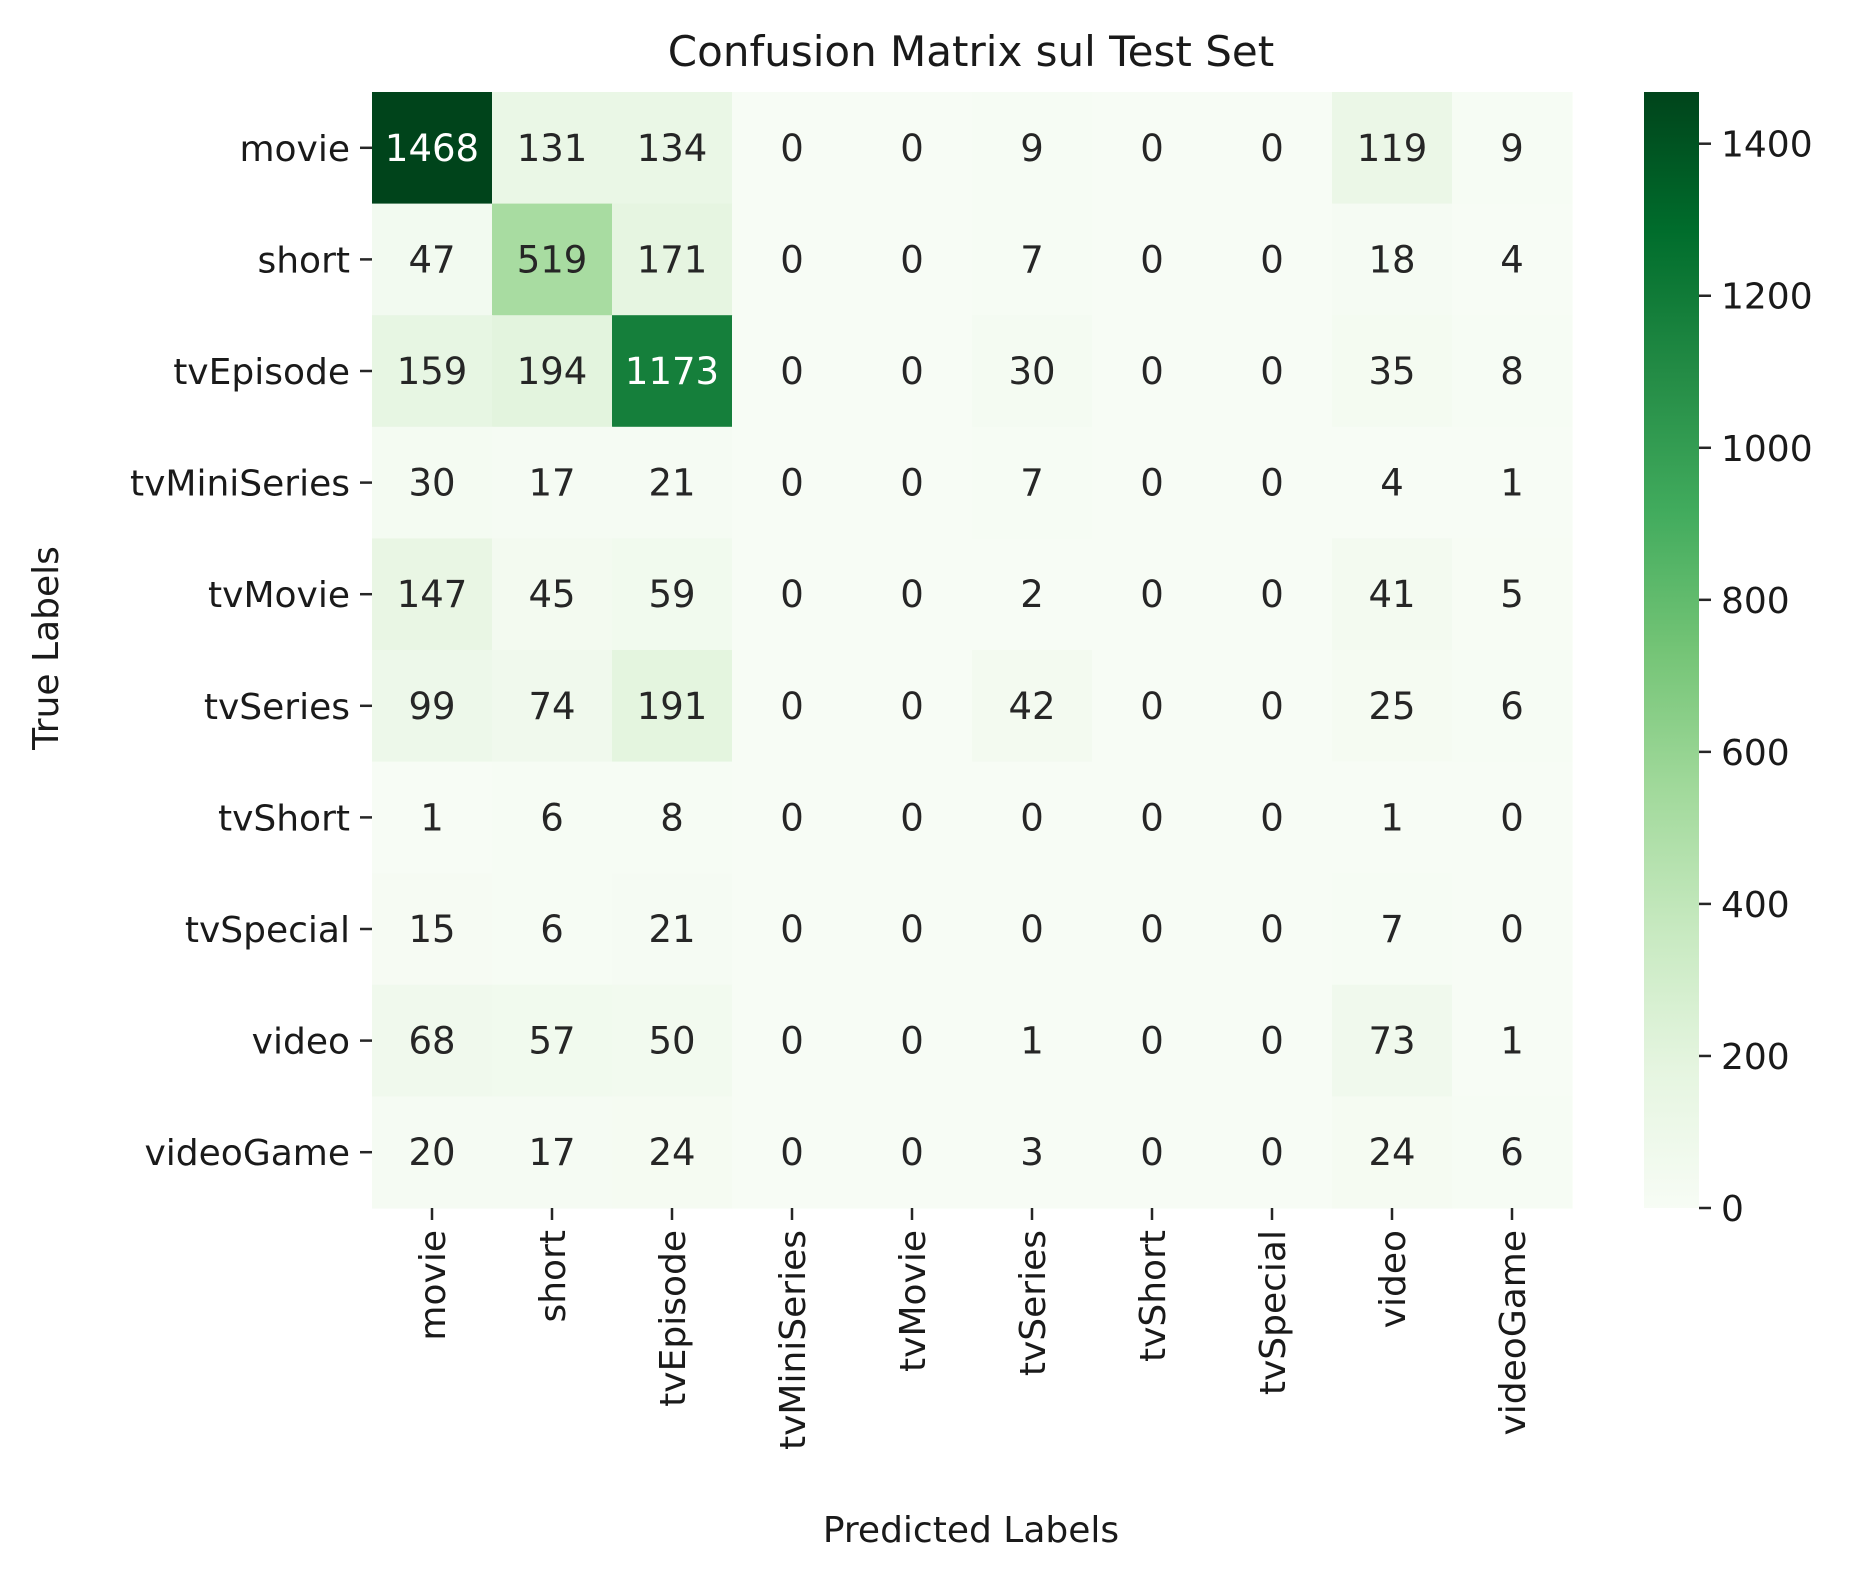 The image size is (1855, 1572). What do you see at coordinates (1032, 483) in the screenshot?
I see `cell-value-label: 7` at bounding box center [1032, 483].